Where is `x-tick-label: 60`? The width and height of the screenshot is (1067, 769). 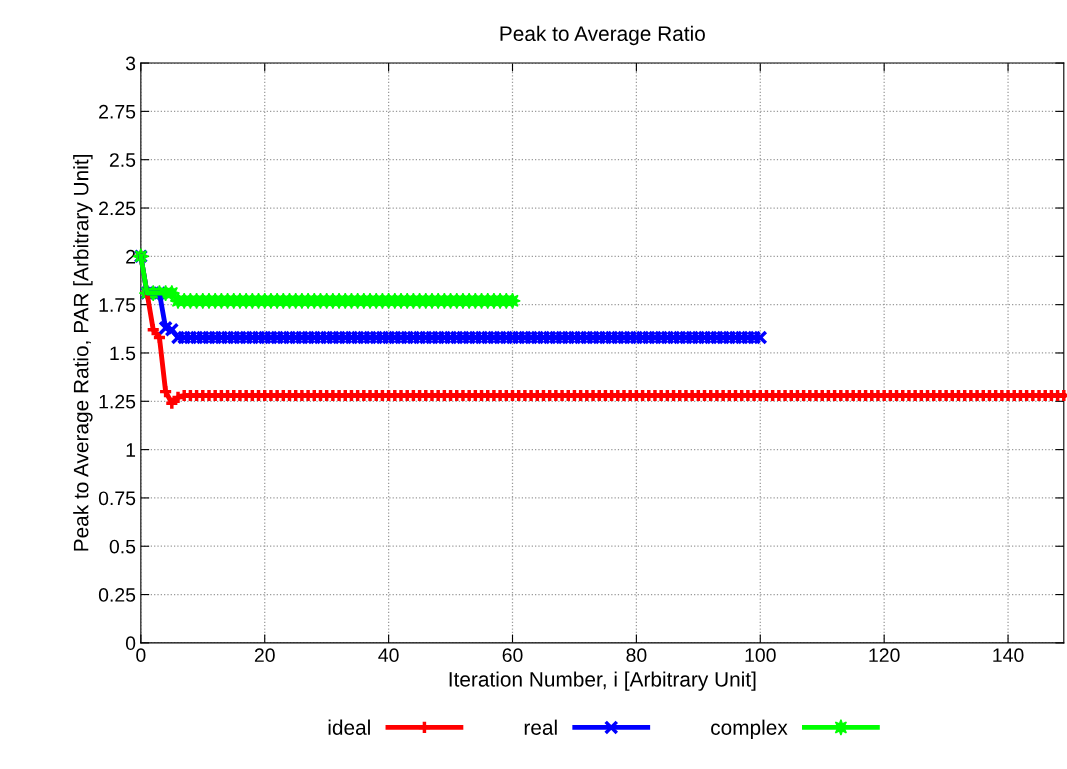
x-tick-label: 60 is located at coordinates (512, 655).